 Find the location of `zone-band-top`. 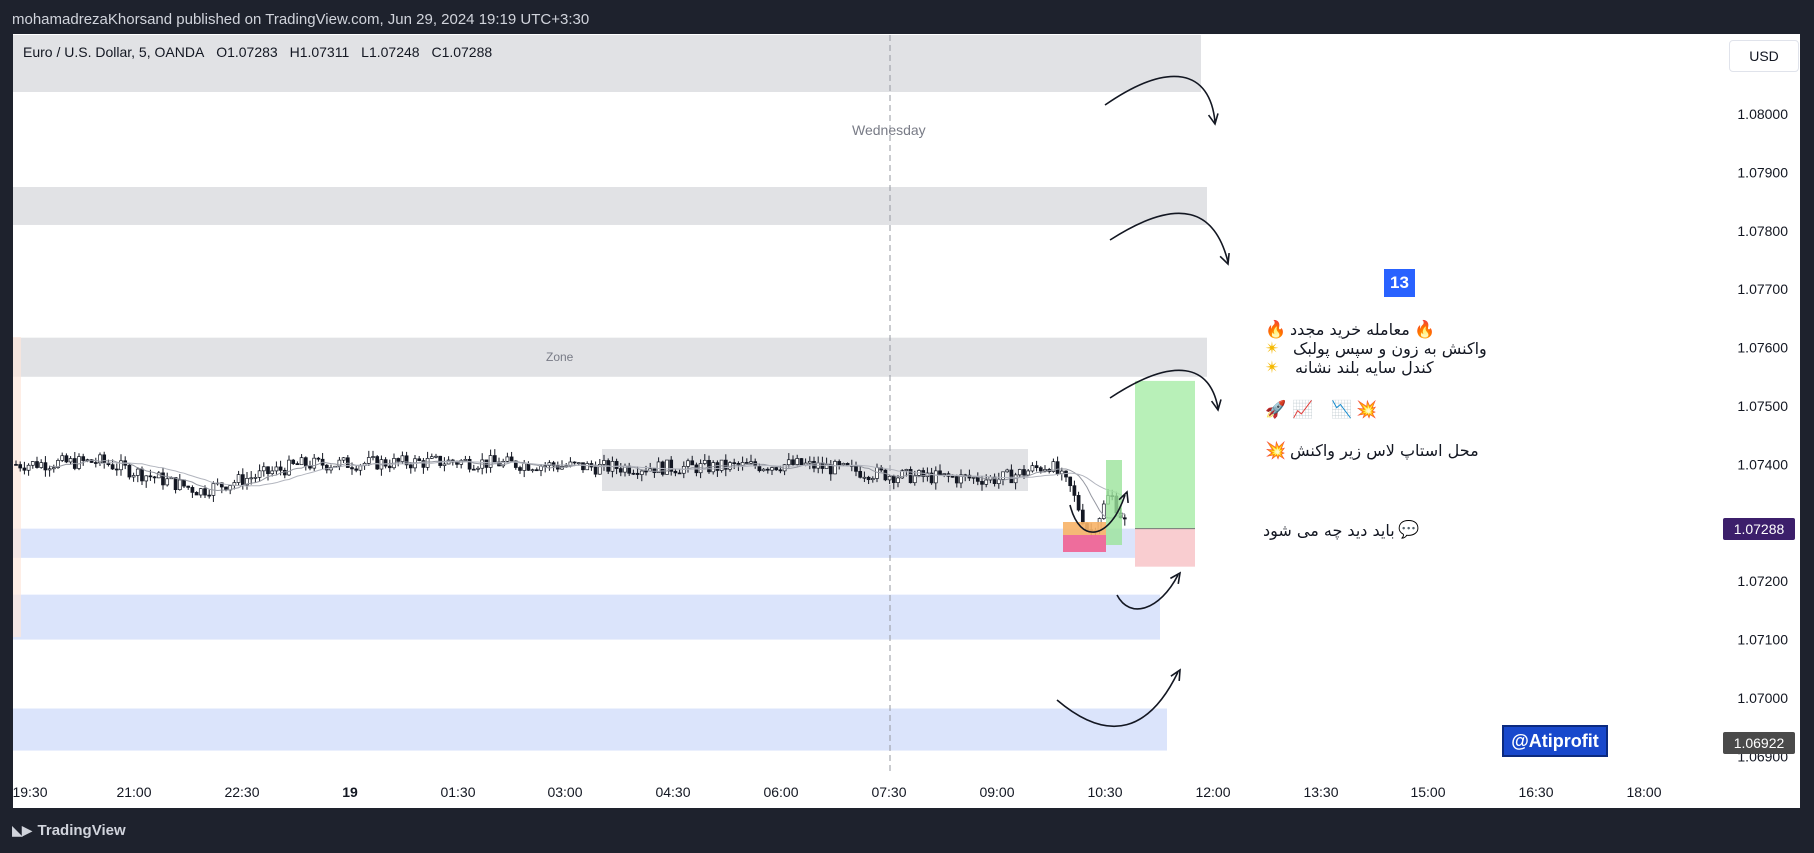

zone-band-top is located at coordinates (607, 63).